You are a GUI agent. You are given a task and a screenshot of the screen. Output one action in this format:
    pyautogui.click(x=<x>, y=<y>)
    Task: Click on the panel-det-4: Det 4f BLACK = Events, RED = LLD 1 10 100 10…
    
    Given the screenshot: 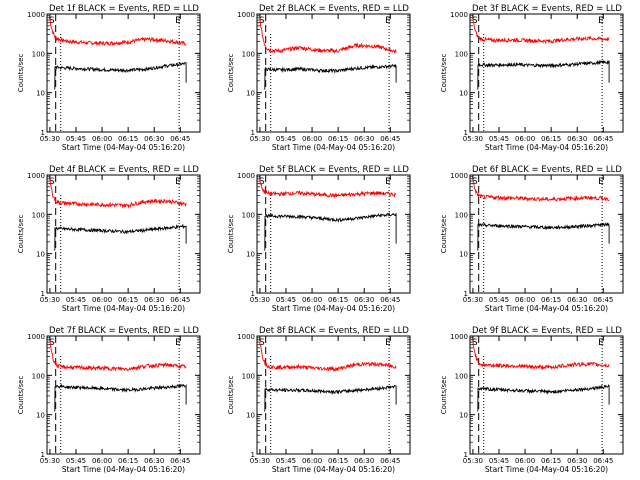 What is the action you would take?
    pyautogui.click(x=109, y=239)
    